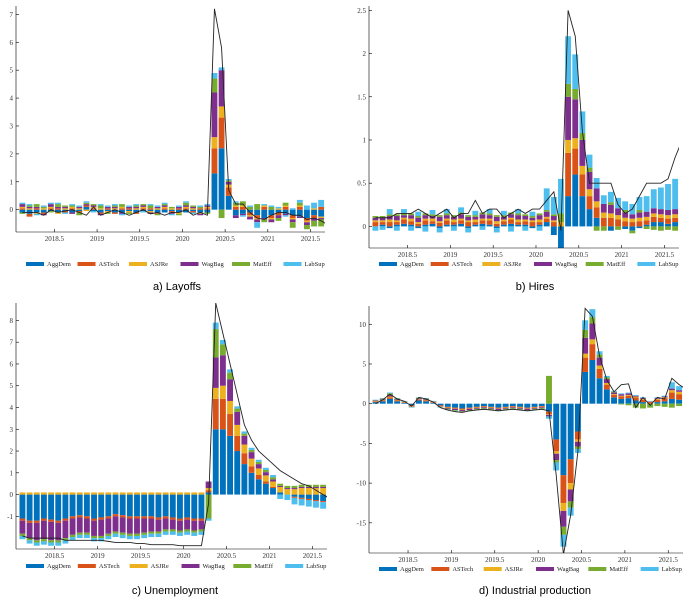 The height and width of the screenshot is (600, 692). Describe the element at coordinates (568, 569) in the screenshot. I see `legend-label: WagBag` at that location.